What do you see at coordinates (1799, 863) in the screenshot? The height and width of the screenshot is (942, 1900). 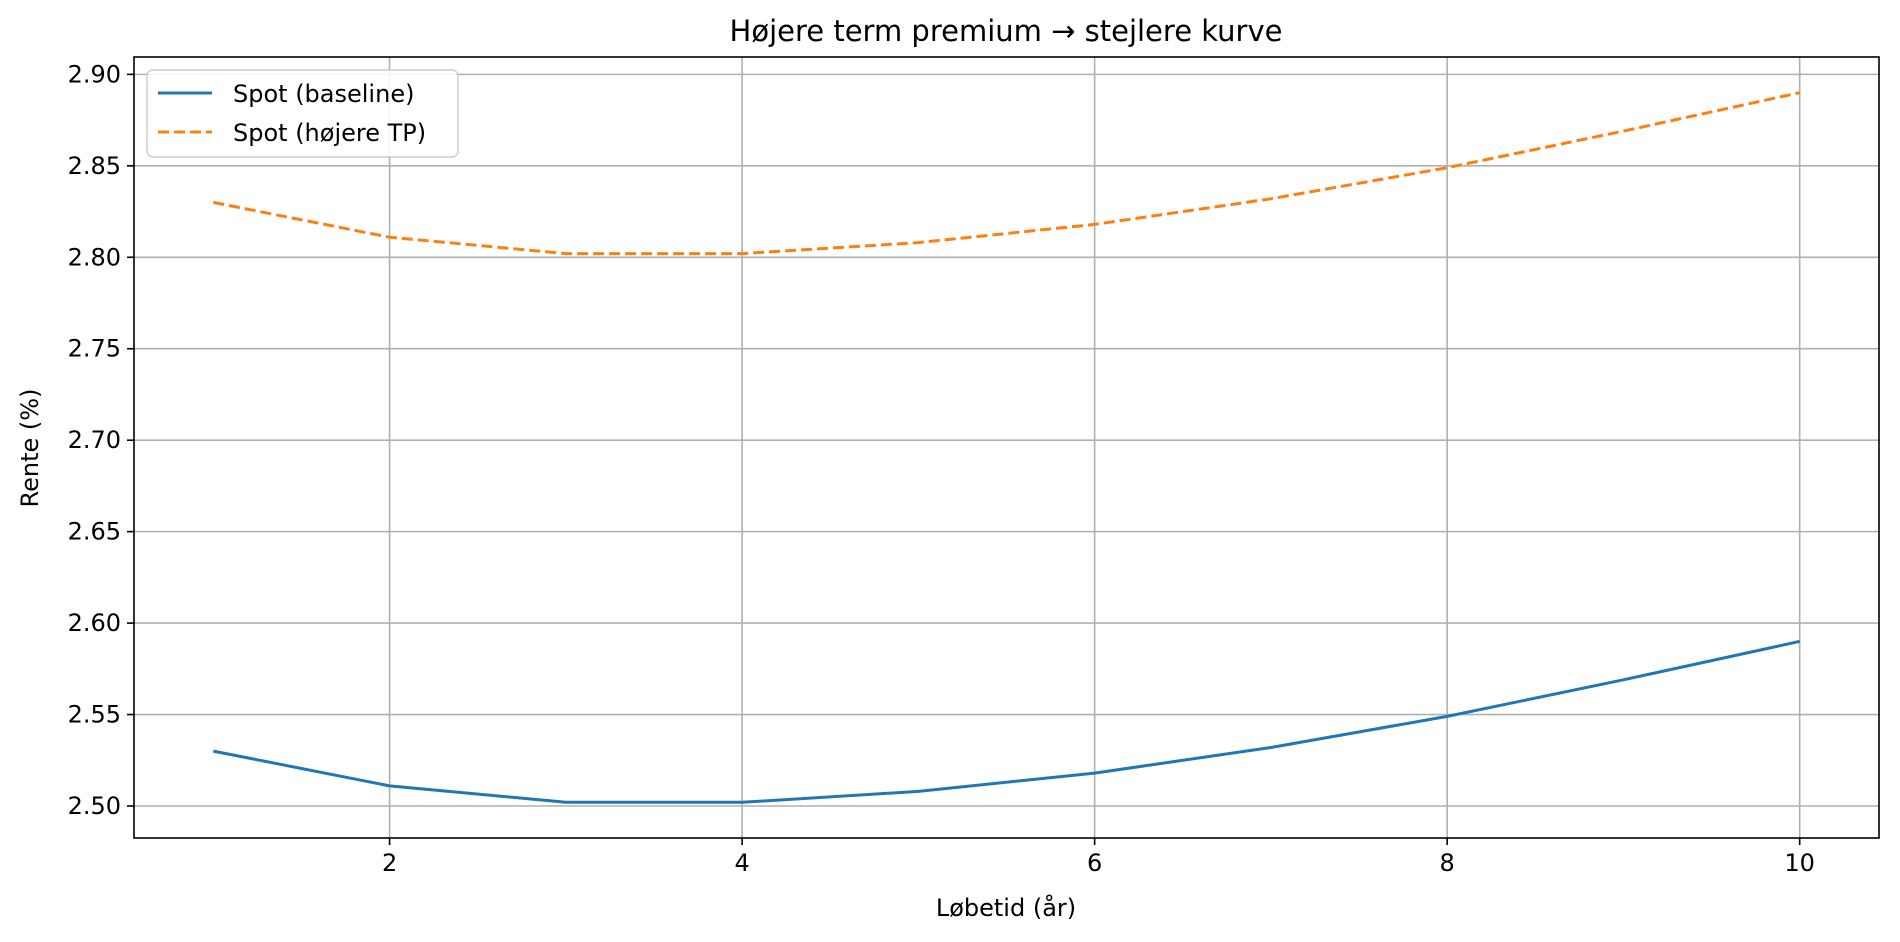 I see `x-tick-label: 10` at bounding box center [1799, 863].